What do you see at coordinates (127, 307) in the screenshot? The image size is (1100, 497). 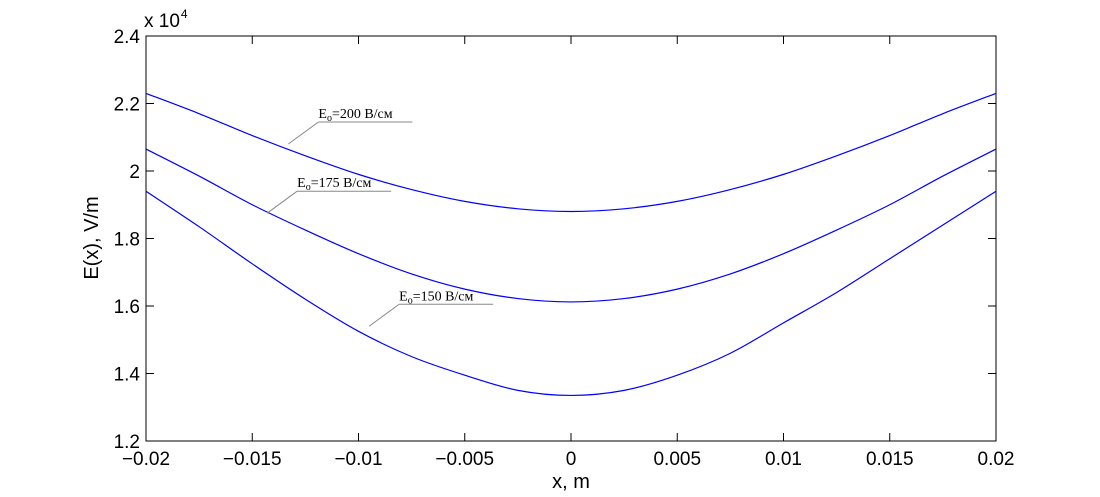 I see `y-tick-label: 1.6` at bounding box center [127, 307].